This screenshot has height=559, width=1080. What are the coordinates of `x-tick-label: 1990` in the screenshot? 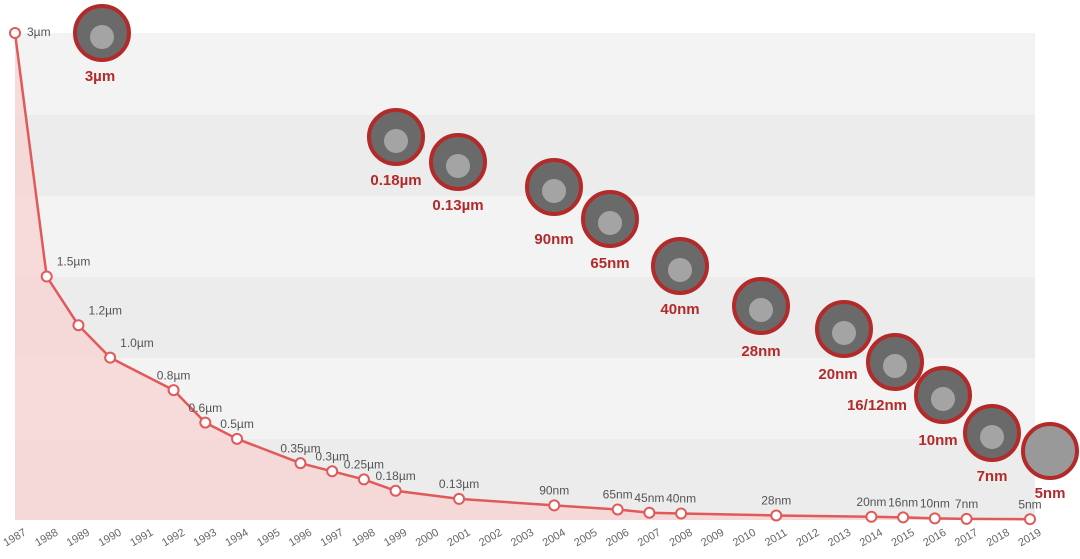 It's located at (110, 538).